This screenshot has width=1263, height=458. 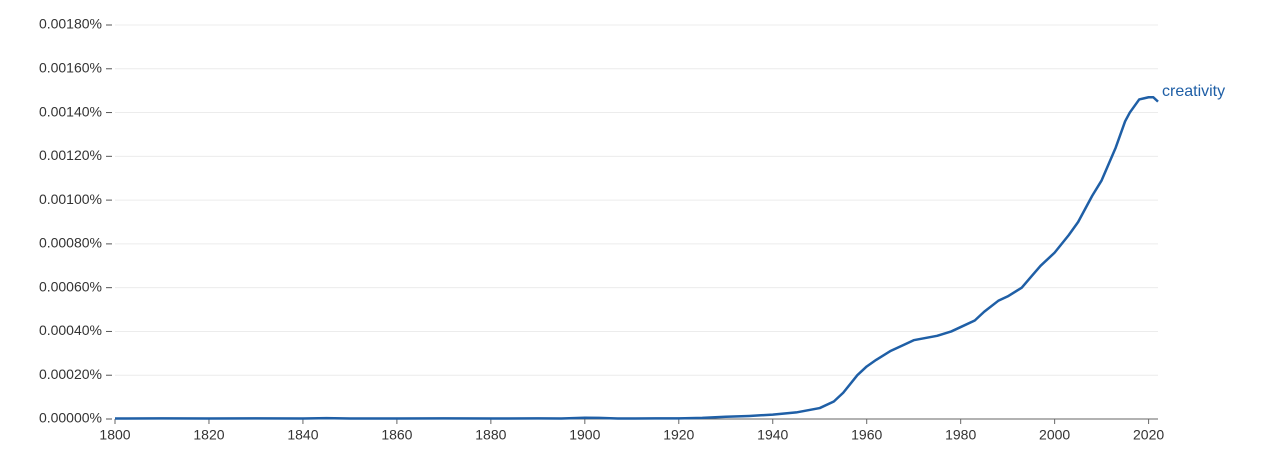 I want to click on y-tick-label: 0.00120%, so click(x=70, y=155).